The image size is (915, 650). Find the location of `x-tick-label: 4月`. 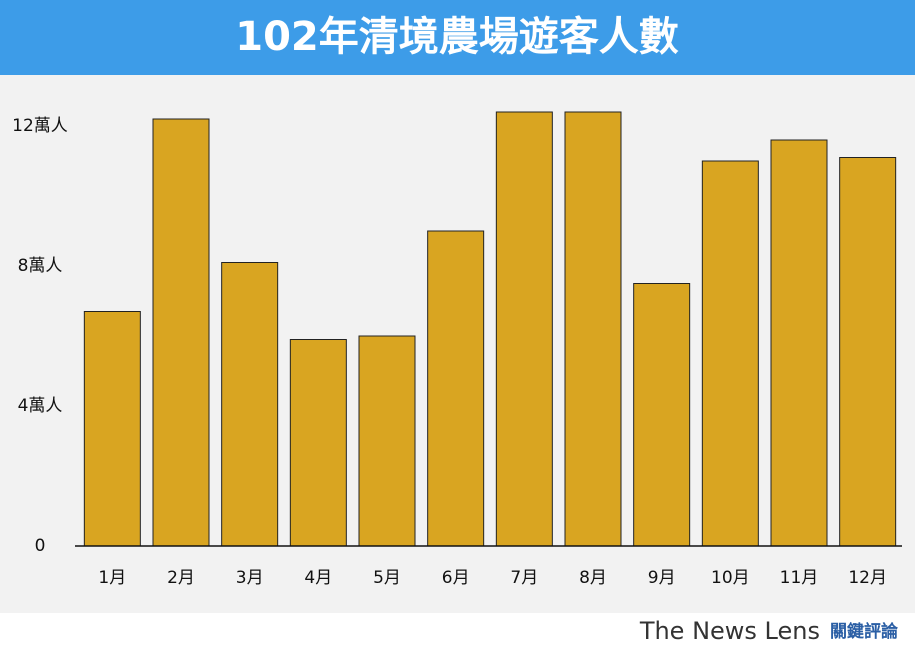

x-tick-label: 4月 is located at coordinates (318, 578).